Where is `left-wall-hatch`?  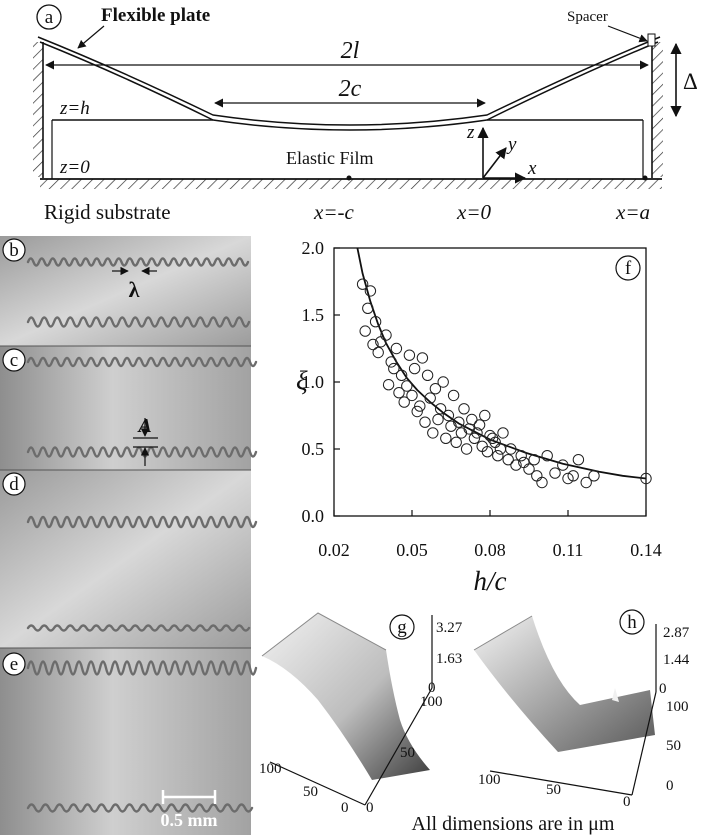
left-wall-hatch is located at coordinates (38, 109).